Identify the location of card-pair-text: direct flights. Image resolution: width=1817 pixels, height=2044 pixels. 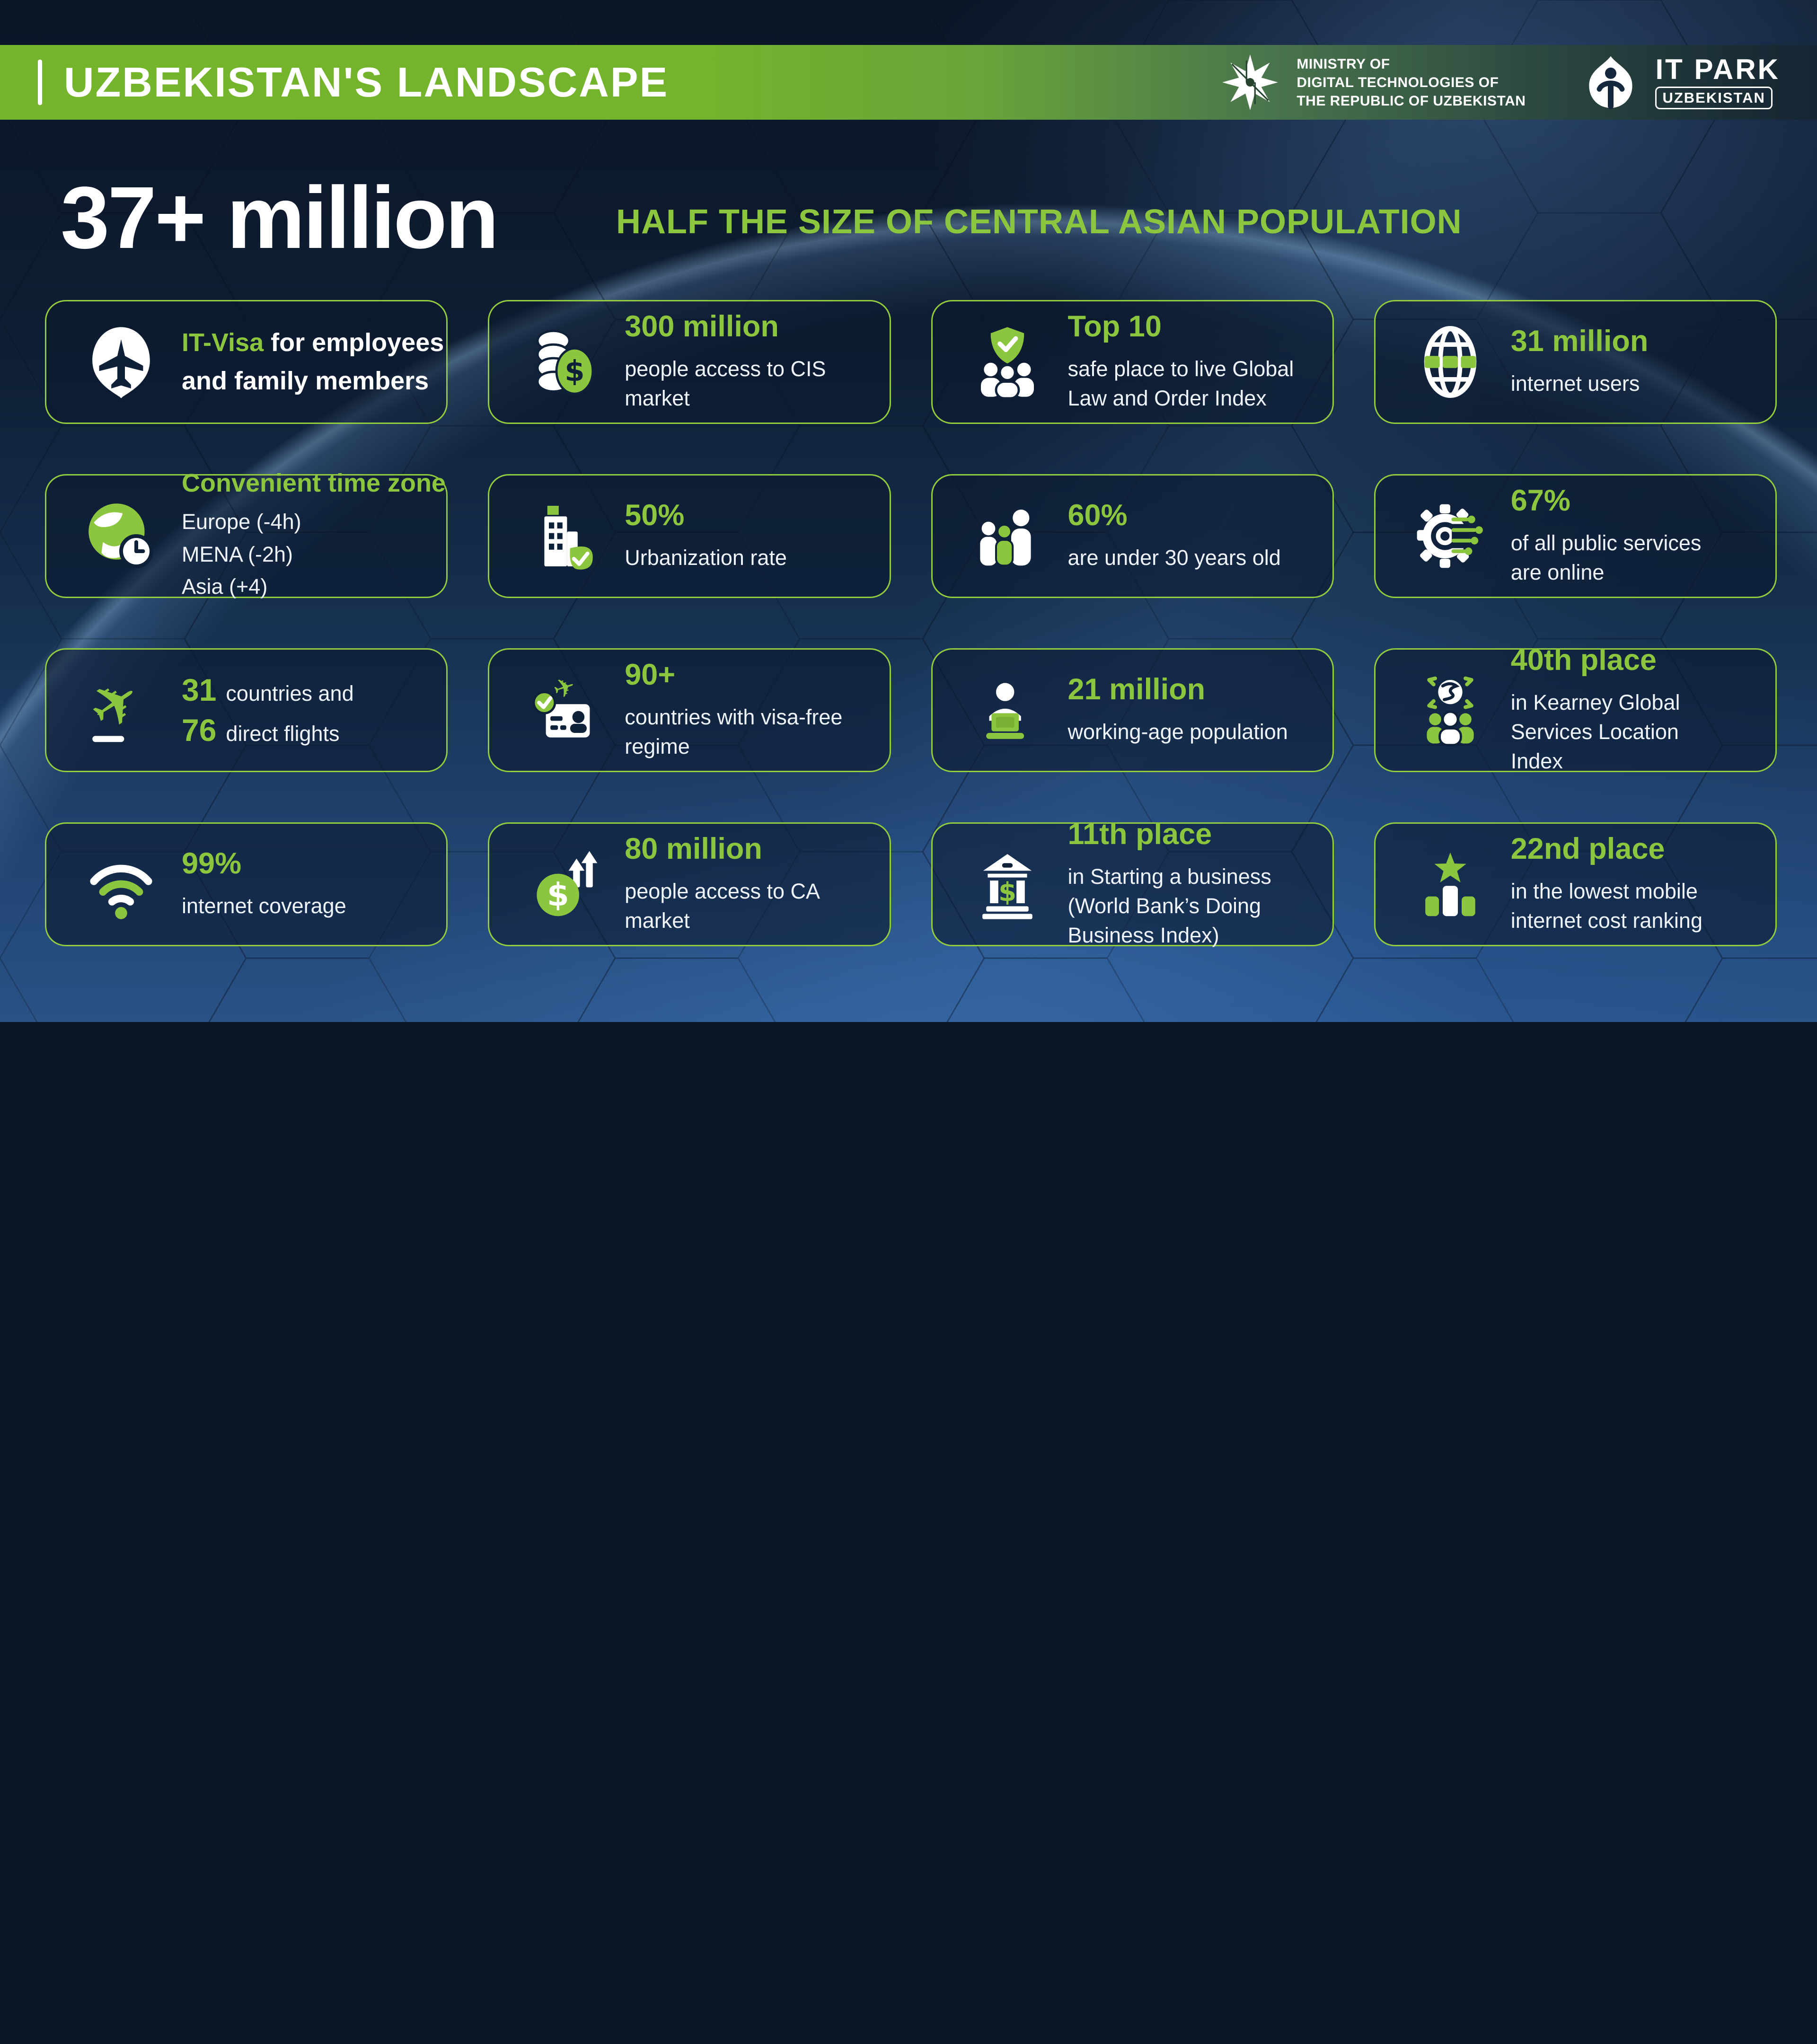
(283, 734).